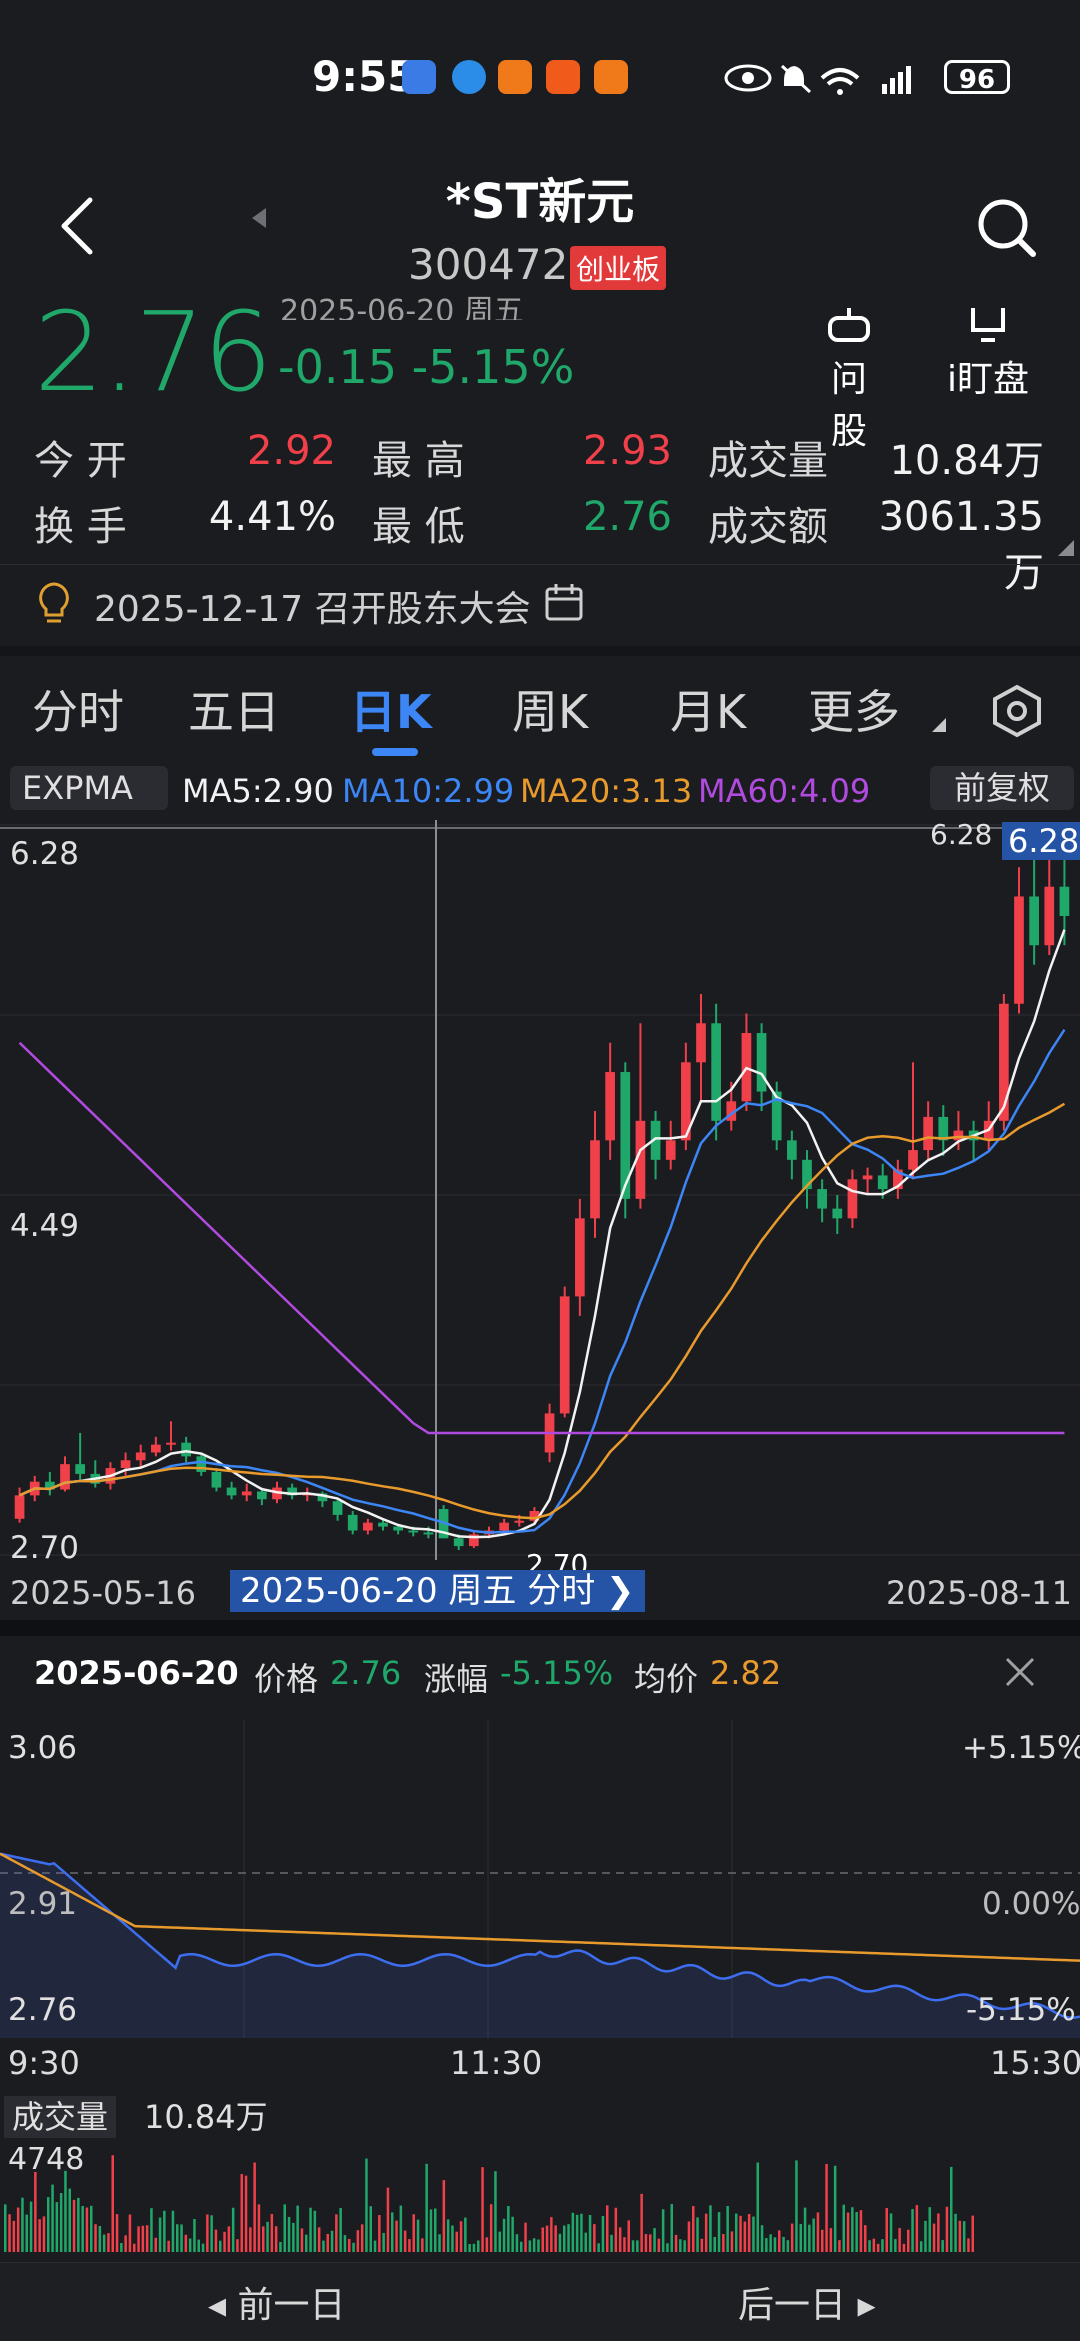 The width and height of the screenshot is (1080, 2341). Describe the element at coordinates (540, 1935) in the screenshot. I see `price-line` at that location.